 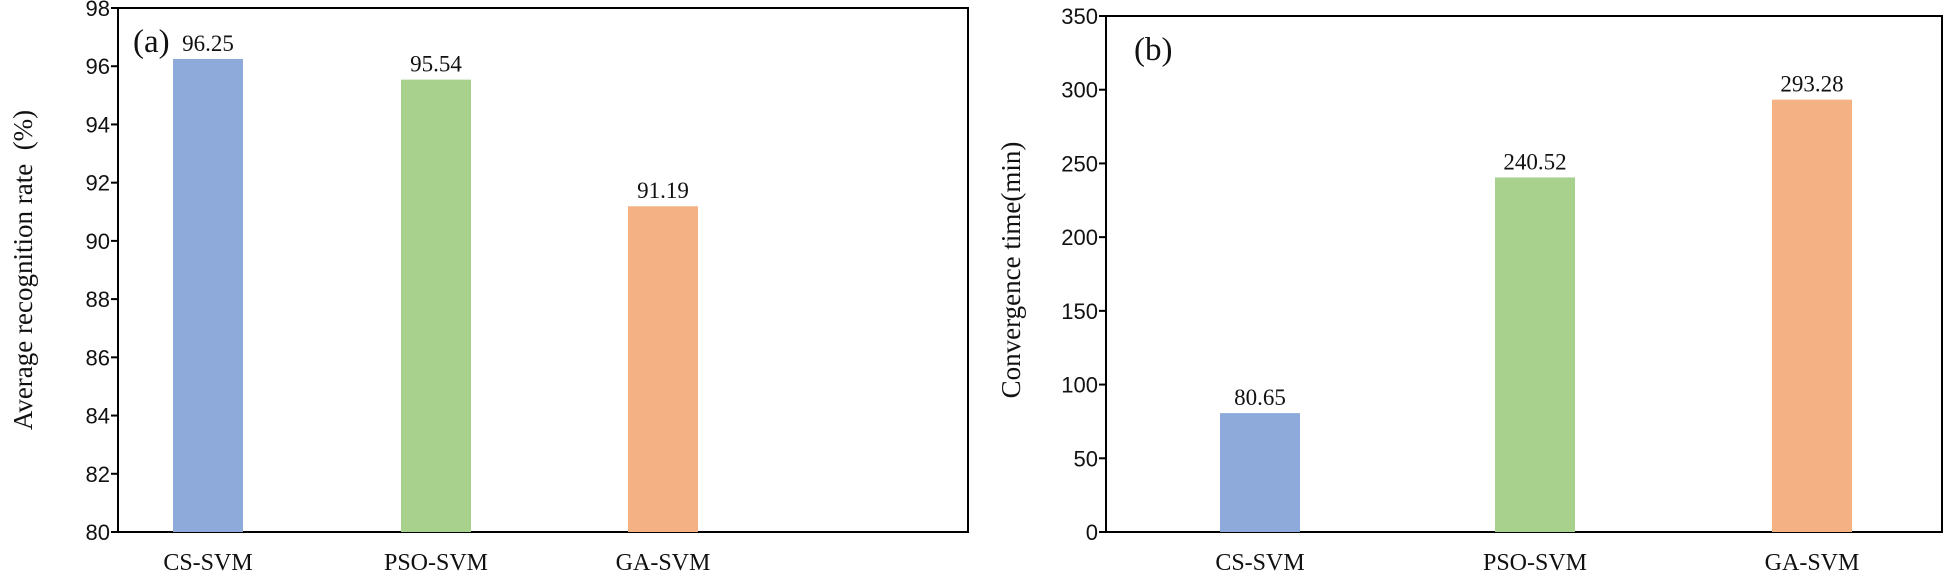 What do you see at coordinates (102, 272) in the screenshot?
I see `y-axis-ticks-a: 80 82 84 86 88 90 92 94 96 98` at bounding box center [102, 272].